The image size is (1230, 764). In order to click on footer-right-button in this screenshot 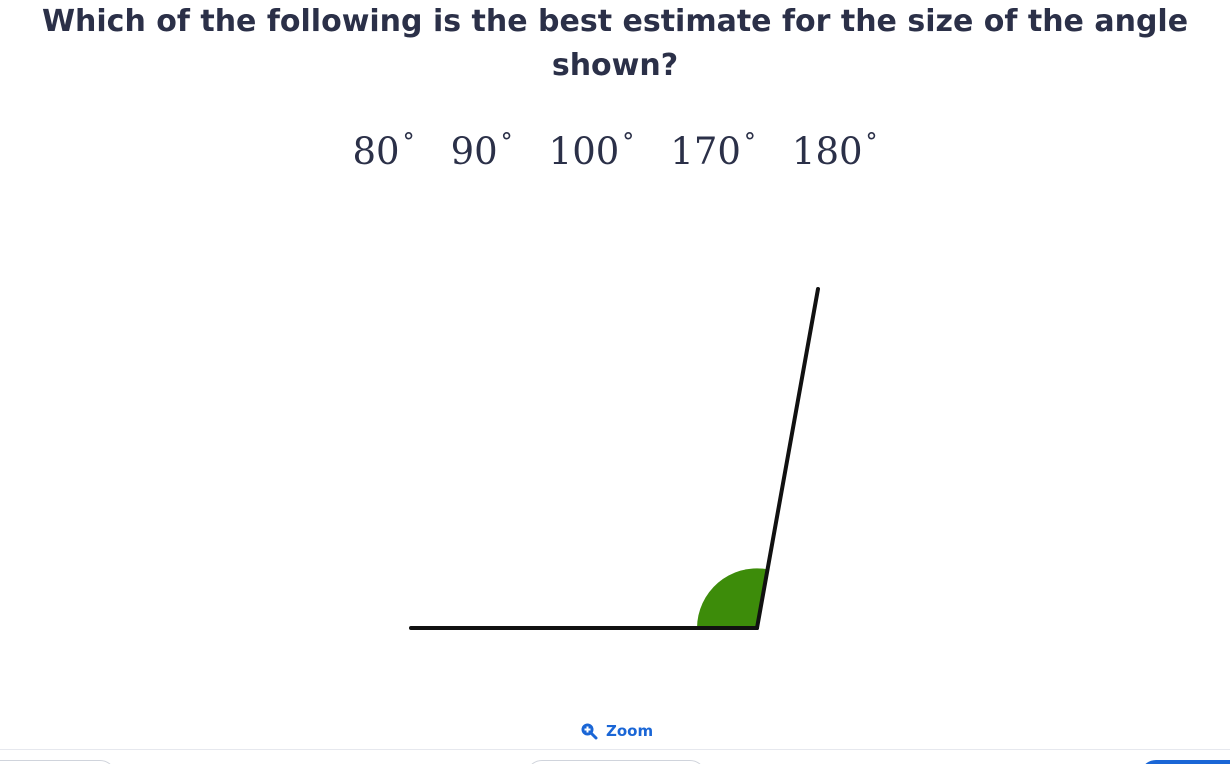, I will do `click(1185, 762)`.